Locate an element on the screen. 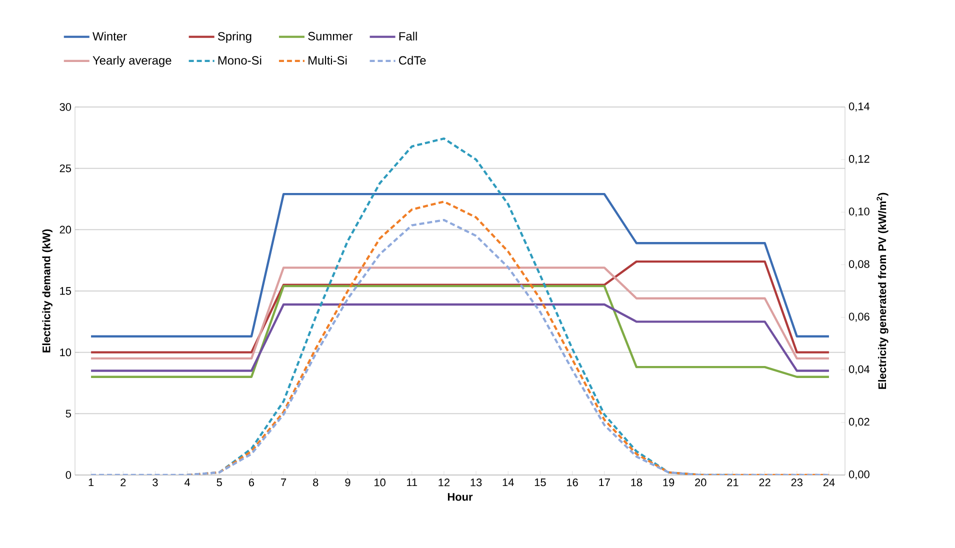 The image size is (955, 548). x-tick-label: 20 is located at coordinates (700, 482).